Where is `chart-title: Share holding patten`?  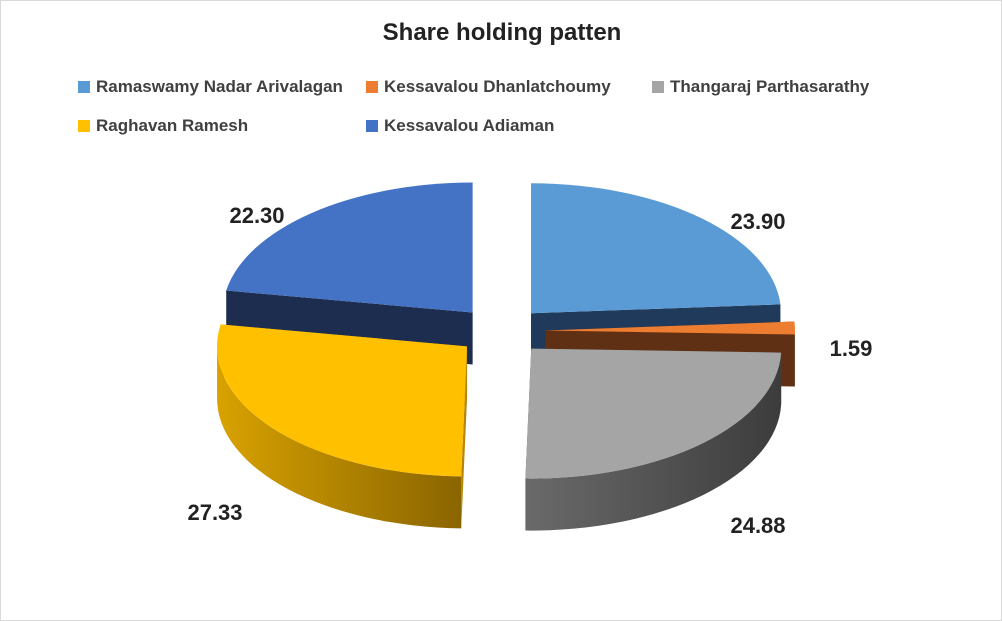 chart-title: Share holding patten is located at coordinates (502, 32).